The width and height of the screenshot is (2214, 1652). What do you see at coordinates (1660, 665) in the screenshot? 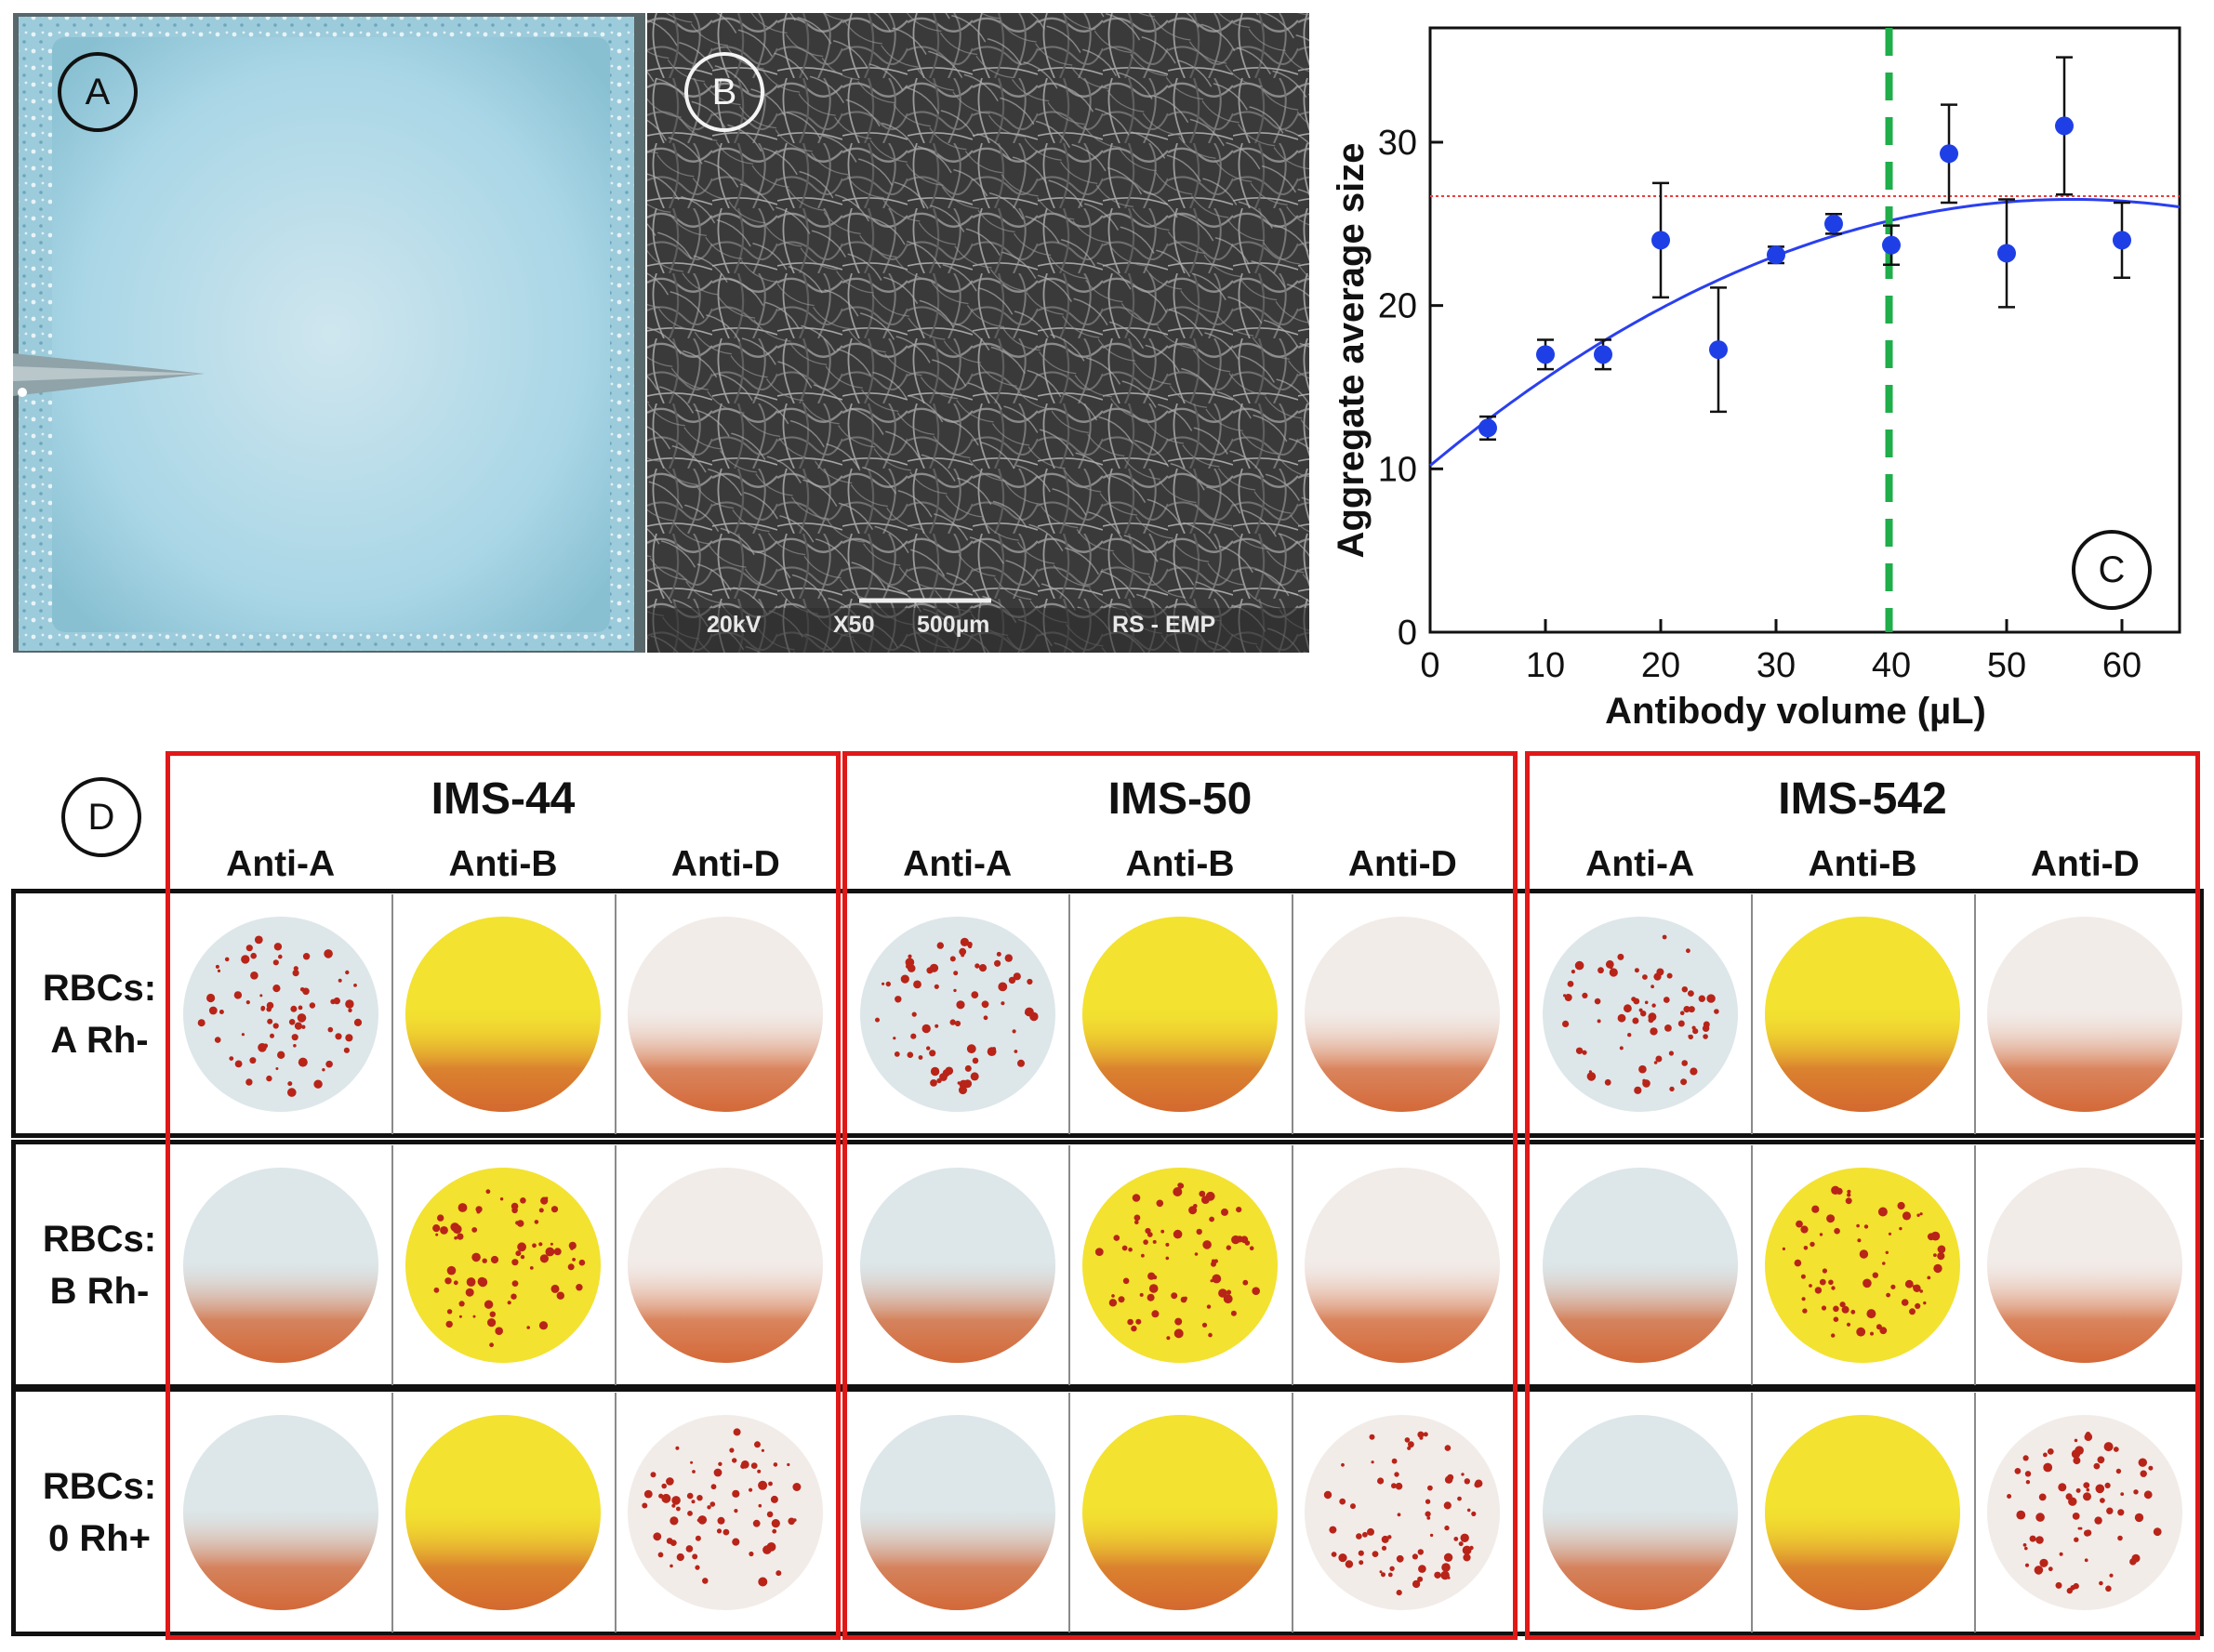
I see `x-tick-label: 20` at bounding box center [1660, 665].